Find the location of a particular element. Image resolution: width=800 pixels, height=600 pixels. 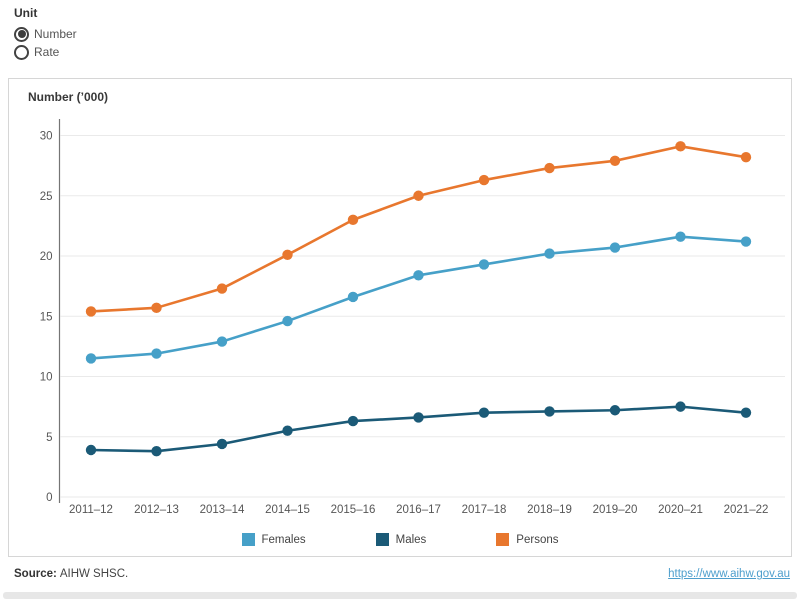

x-tick-label: 2015–16 is located at coordinates (353, 510).